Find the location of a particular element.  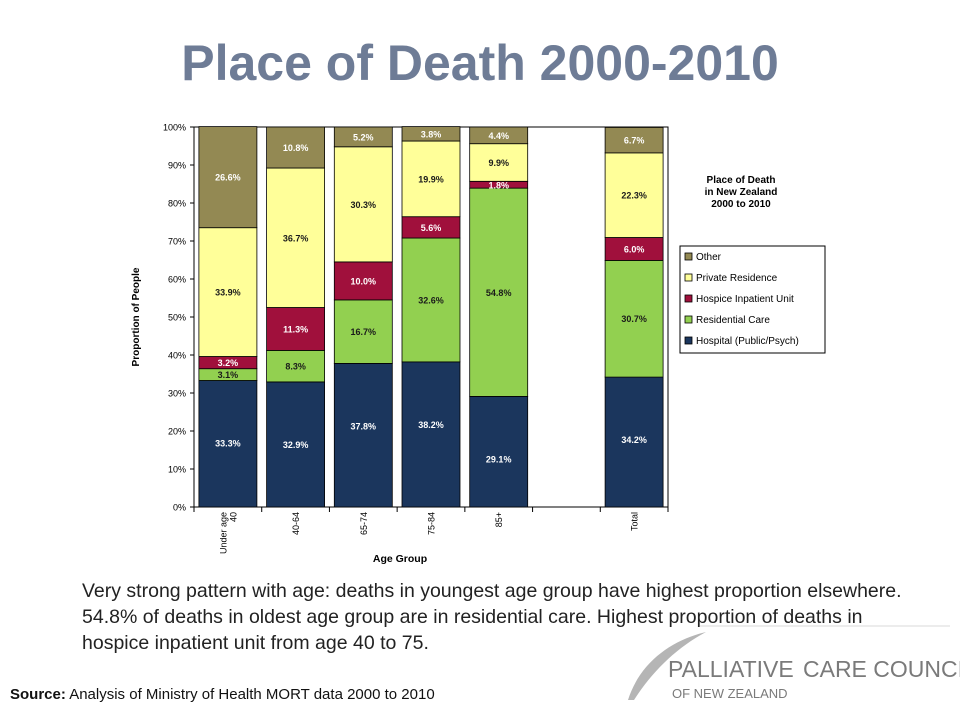

data-label: 6.0% is located at coordinates (634, 250).